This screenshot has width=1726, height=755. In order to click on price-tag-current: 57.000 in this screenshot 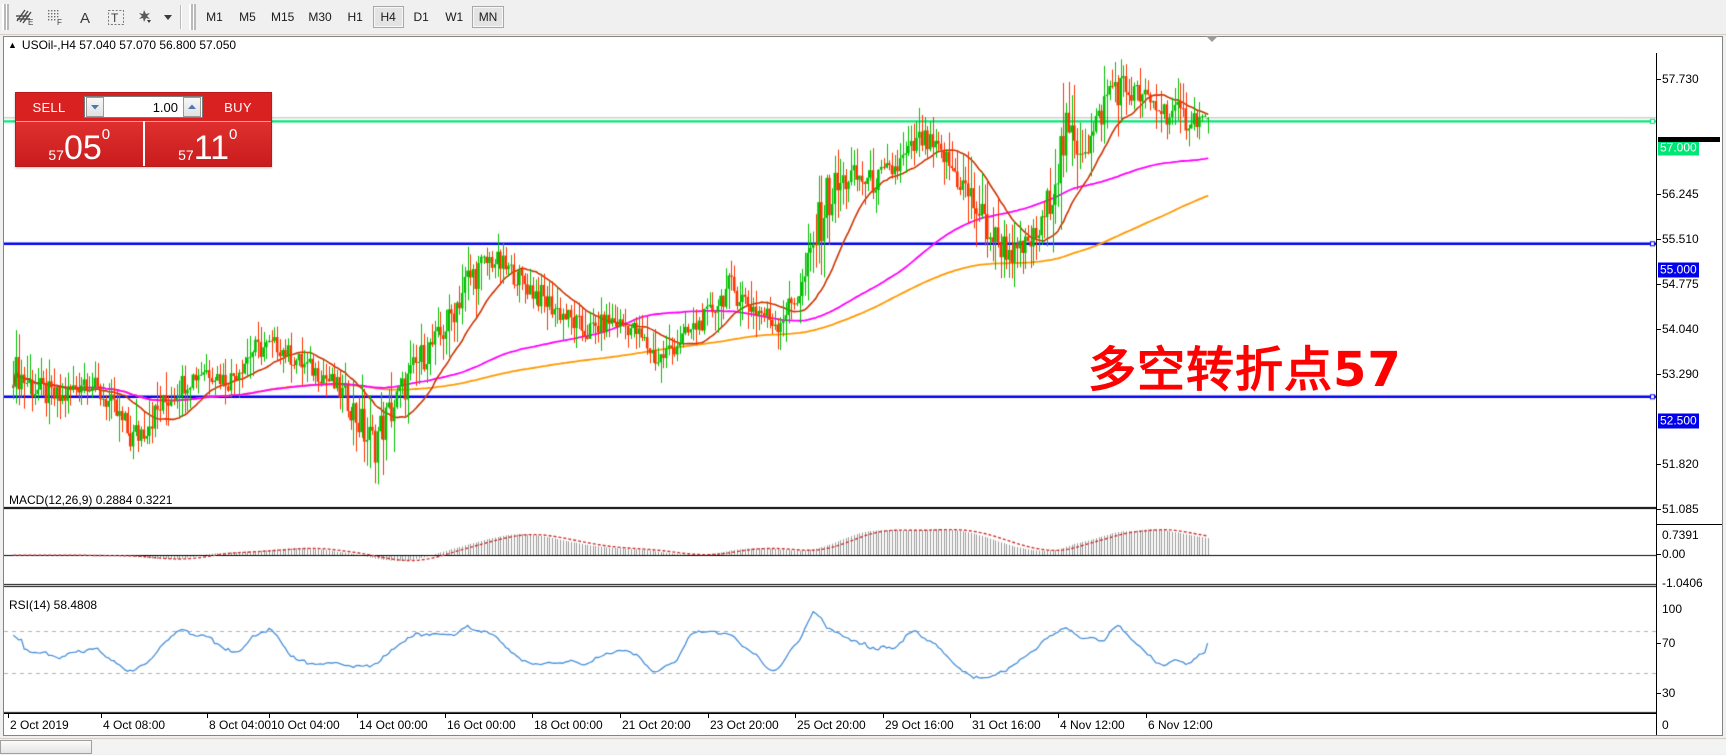, I will do `click(1678, 148)`.